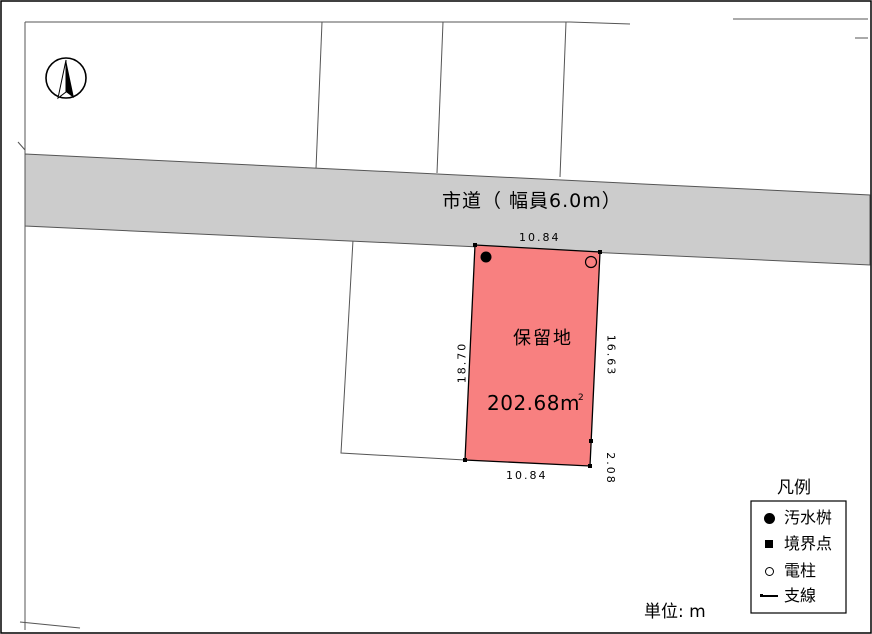  Describe the element at coordinates (486, 257) in the screenshot. I see `sewer-manhole-marker` at that location.